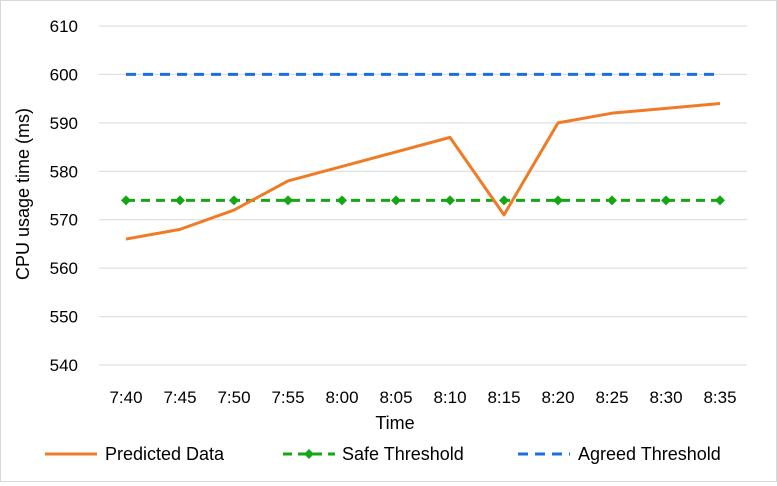 This screenshot has width=777, height=486. Describe the element at coordinates (309, 454) in the screenshot. I see `legend-marker` at that location.